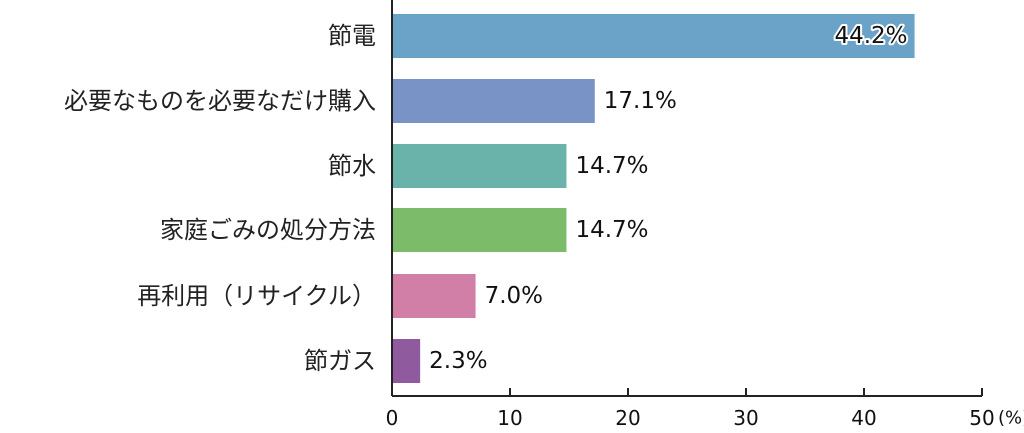 The height and width of the screenshot is (433, 1024). I want to click on x-axis-ticks: 0 10 20 30 40 50, so click(690, 409).